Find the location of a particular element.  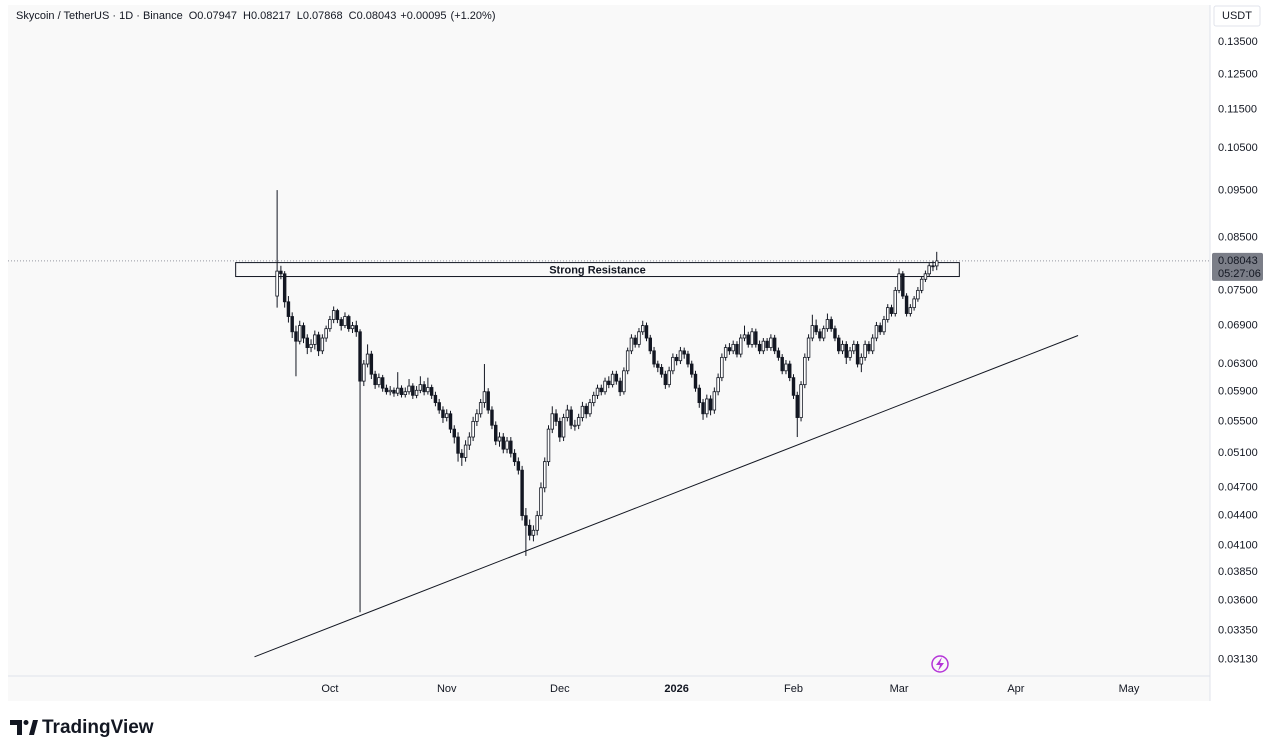

resistance-label: Strong Resistance is located at coordinates (597, 270).